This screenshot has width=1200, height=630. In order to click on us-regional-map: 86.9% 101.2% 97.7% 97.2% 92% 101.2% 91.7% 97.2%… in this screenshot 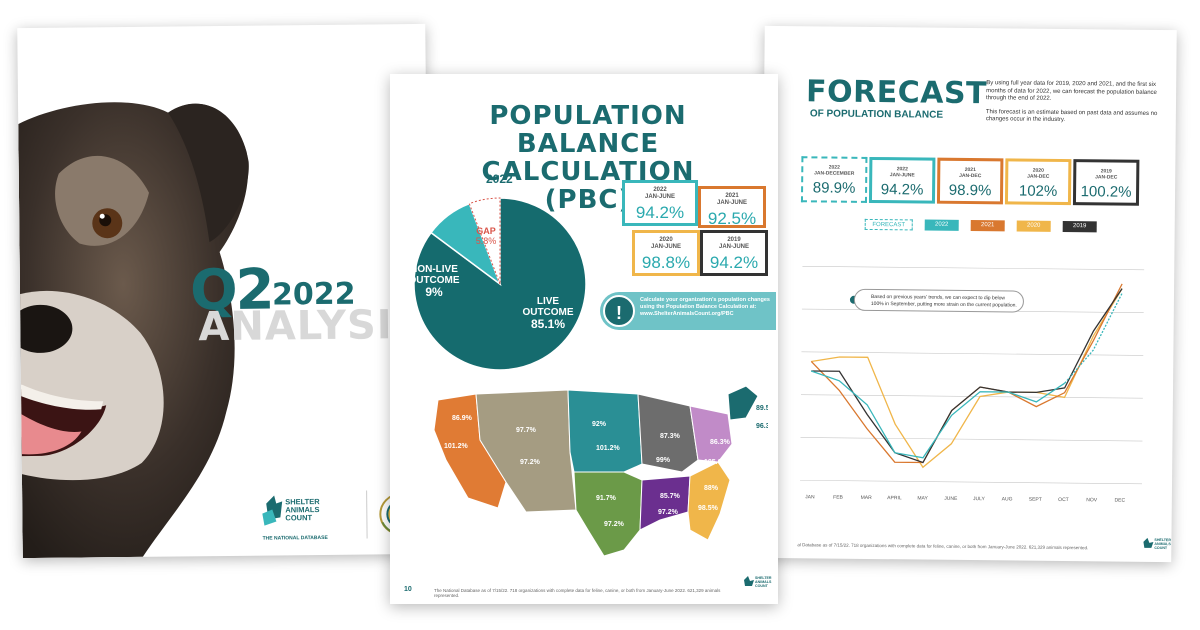, I will do `click(600, 471)`.